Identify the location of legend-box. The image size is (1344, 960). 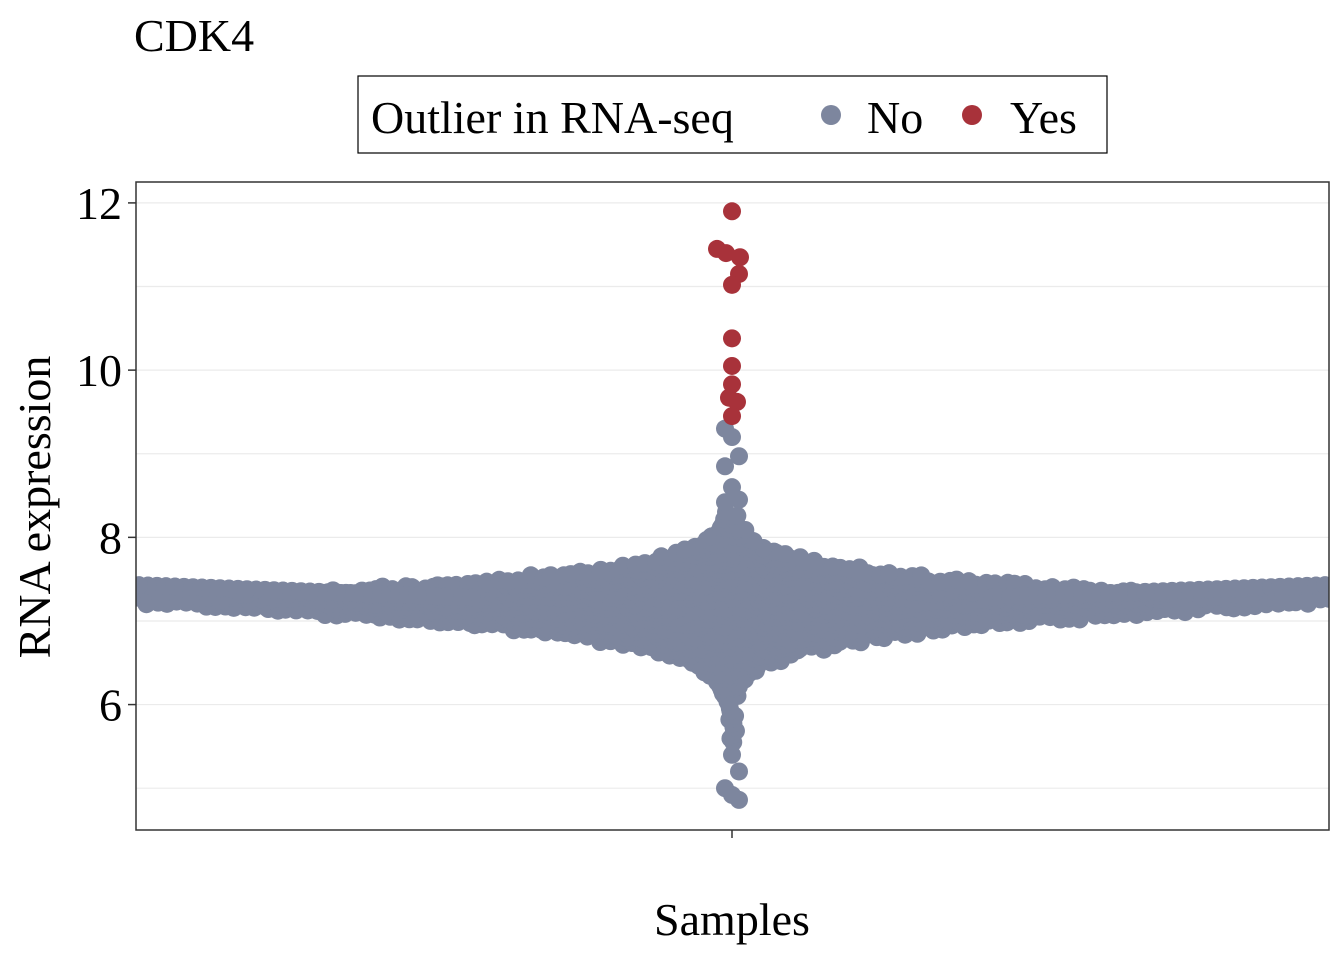
(732, 114).